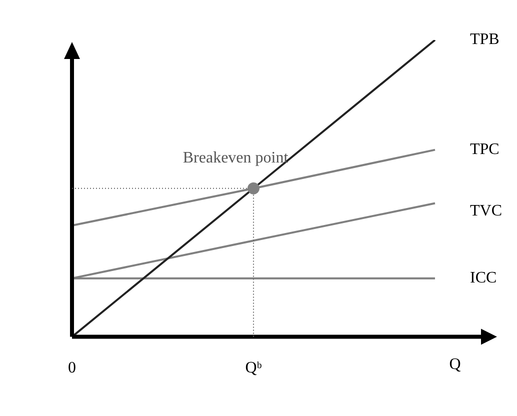  I want to click on x-tick-label: 0, so click(72, 368).